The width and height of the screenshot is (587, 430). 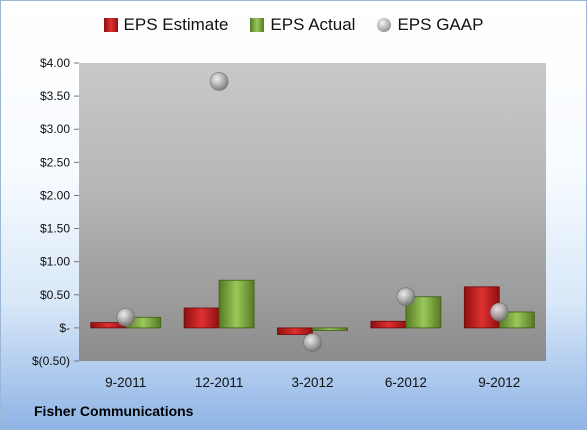 What do you see at coordinates (219, 382) in the screenshot?
I see `x-tick-label: 12-2011` at bounding box center [219, 382].